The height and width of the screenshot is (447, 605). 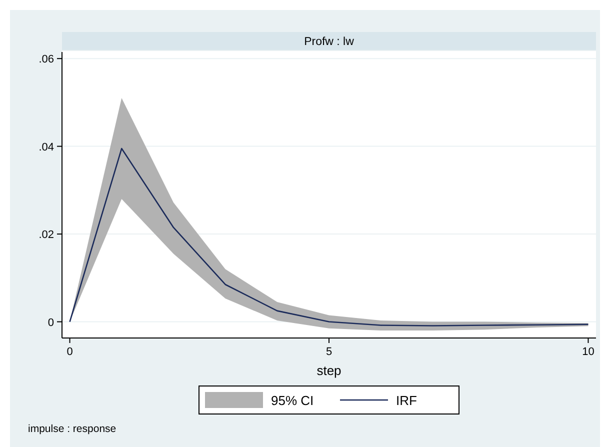 I want to click on y-tick-label: 0, so click(x=51, y=322).